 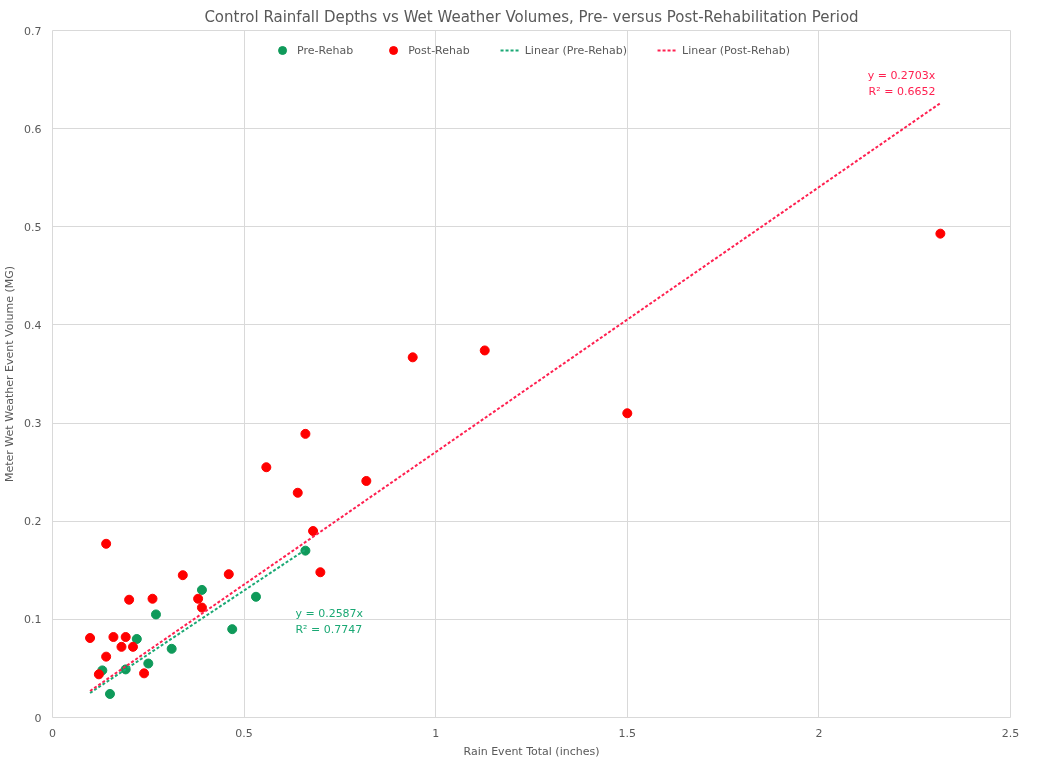 What do you see at coordinates (436, 733) in the screenshot?
I see `x-tick-label: 1` at bounding box center [436, 733].